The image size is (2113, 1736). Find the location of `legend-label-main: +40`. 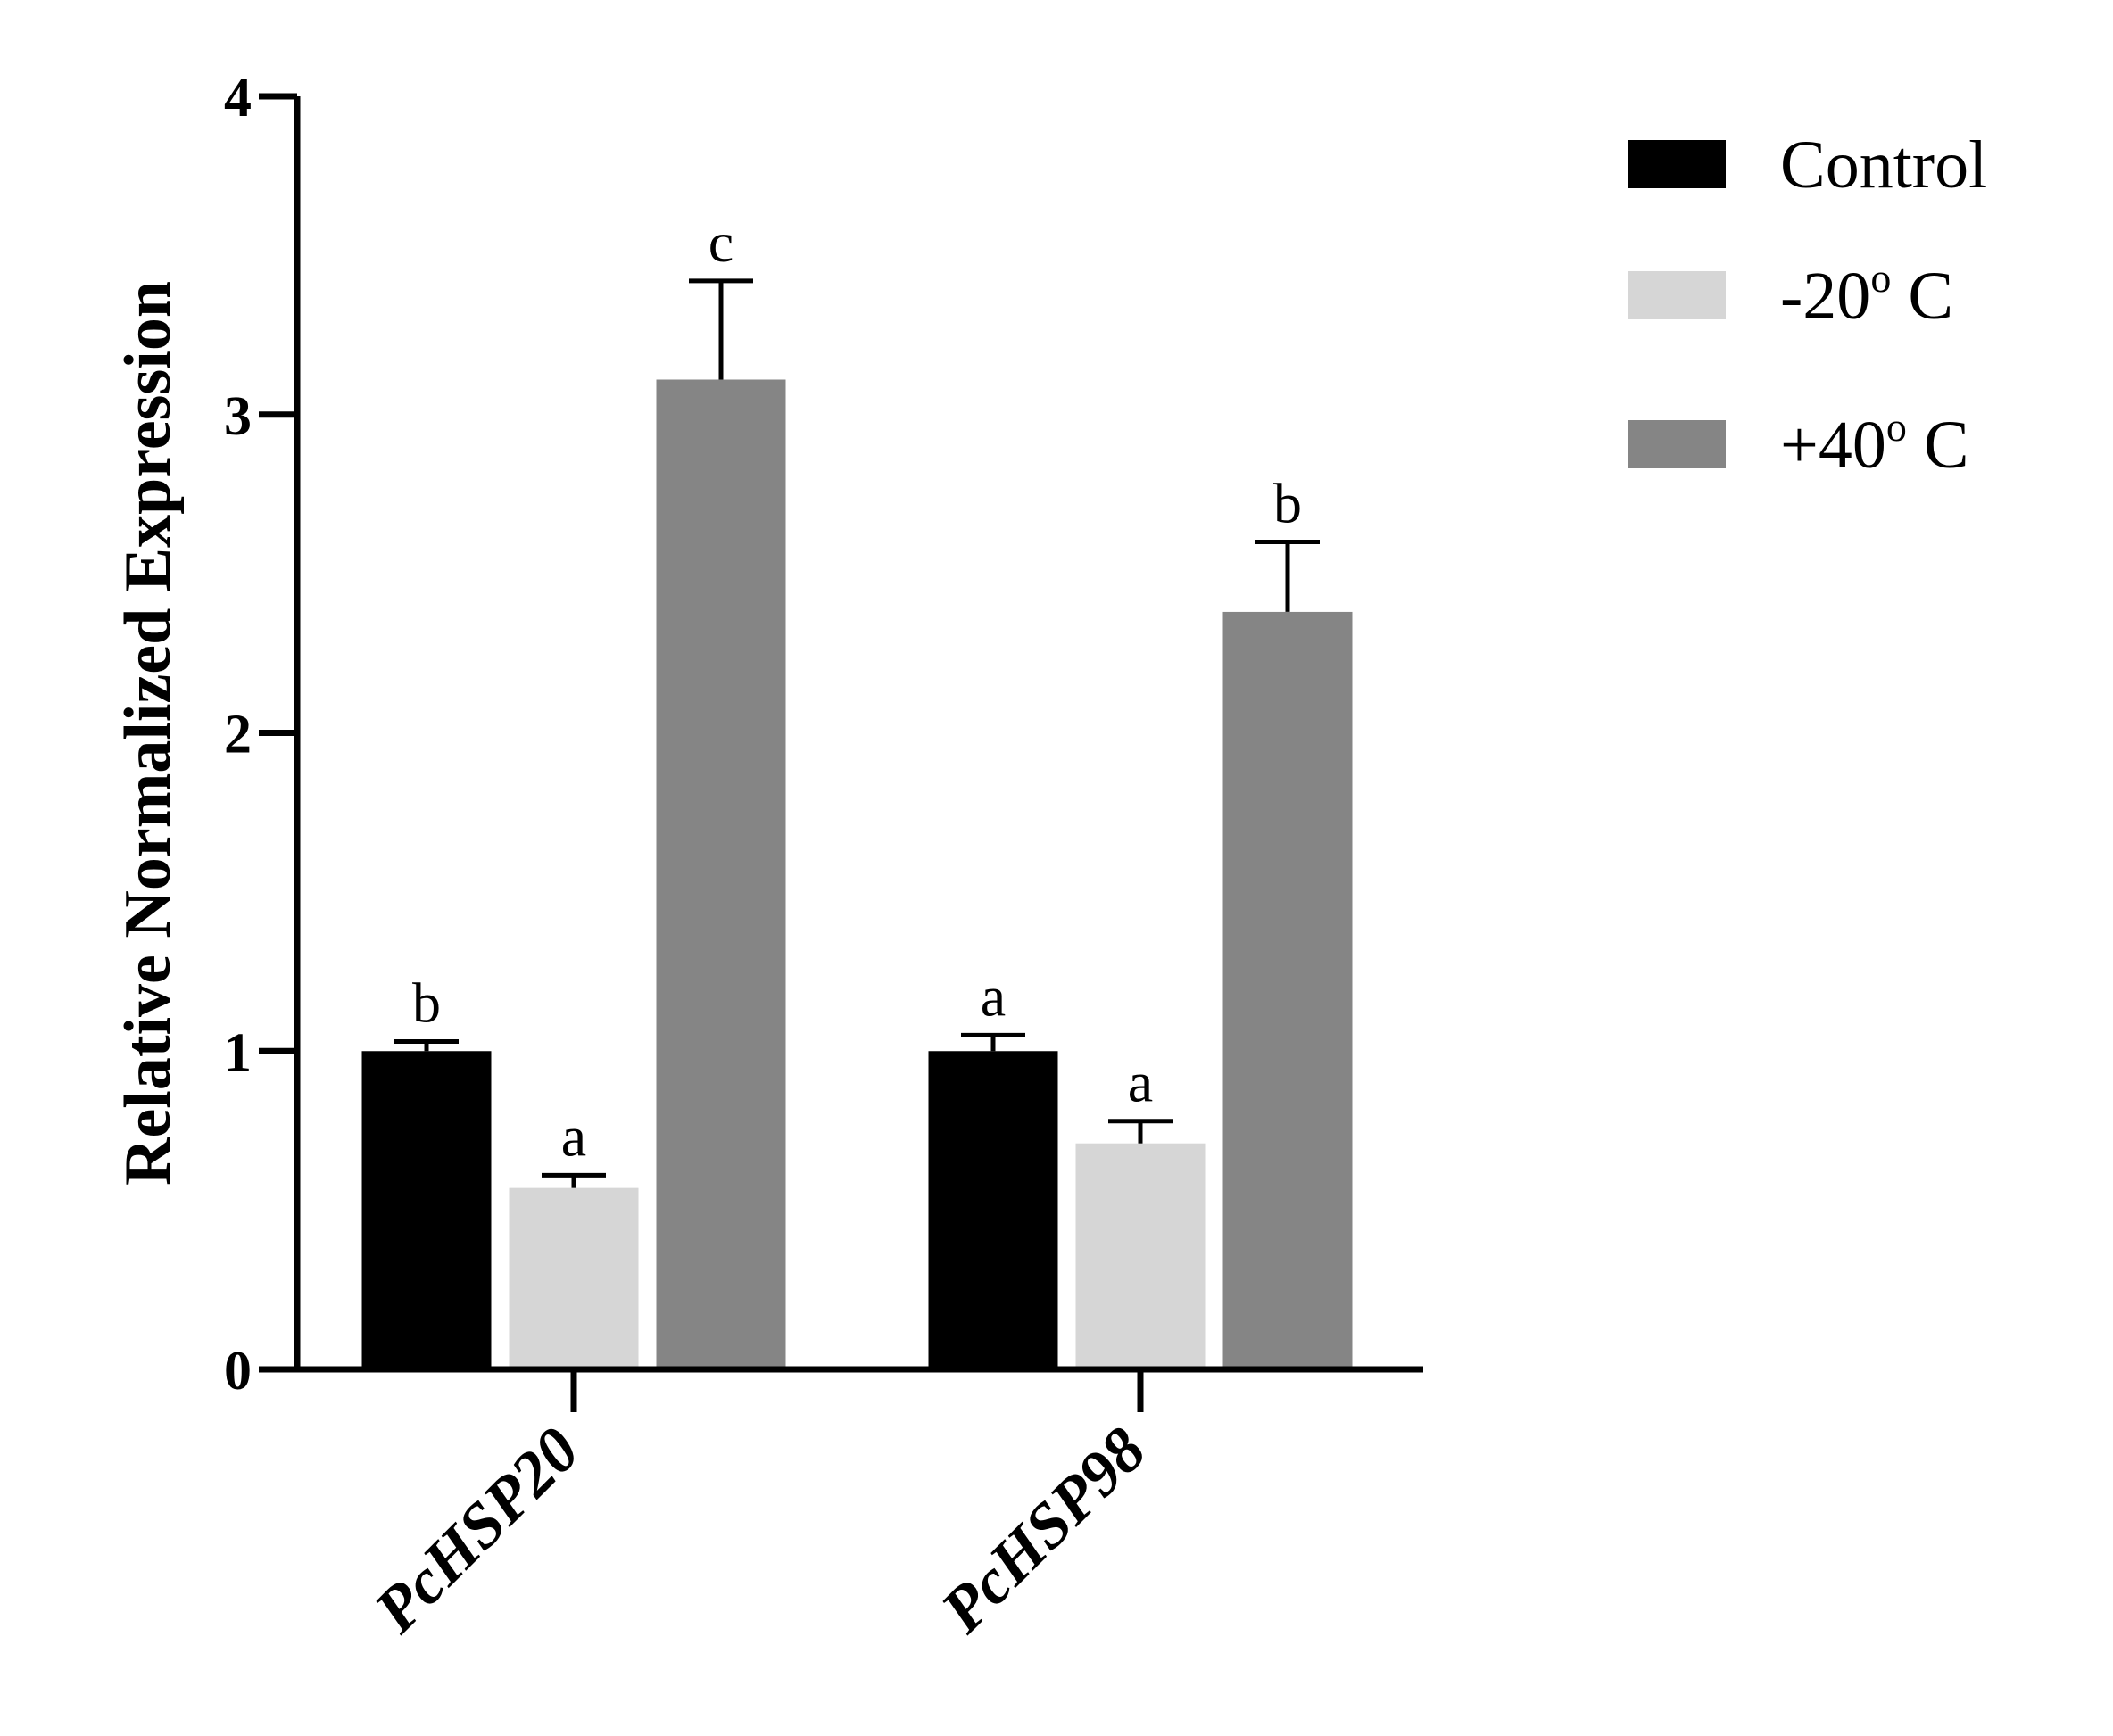

legend-label-main: +40 is located at coordinates (1833, 445).